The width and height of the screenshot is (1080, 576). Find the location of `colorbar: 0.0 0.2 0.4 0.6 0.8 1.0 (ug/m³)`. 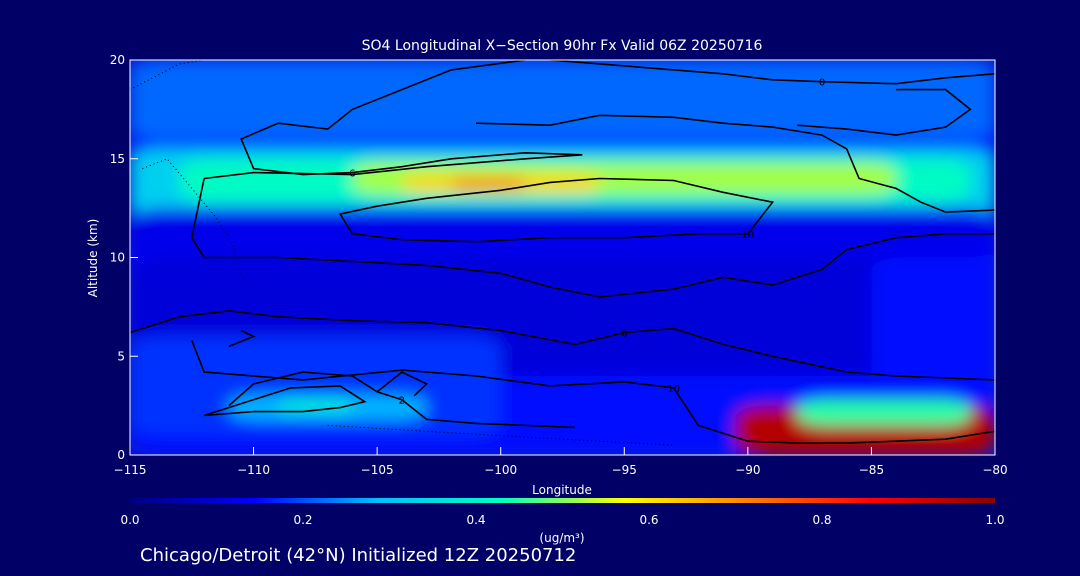

colorbar: 0.0 0.2 0.4 0.6 0.8 1.0 (ug/m³) is located at coordinates (562, 521).